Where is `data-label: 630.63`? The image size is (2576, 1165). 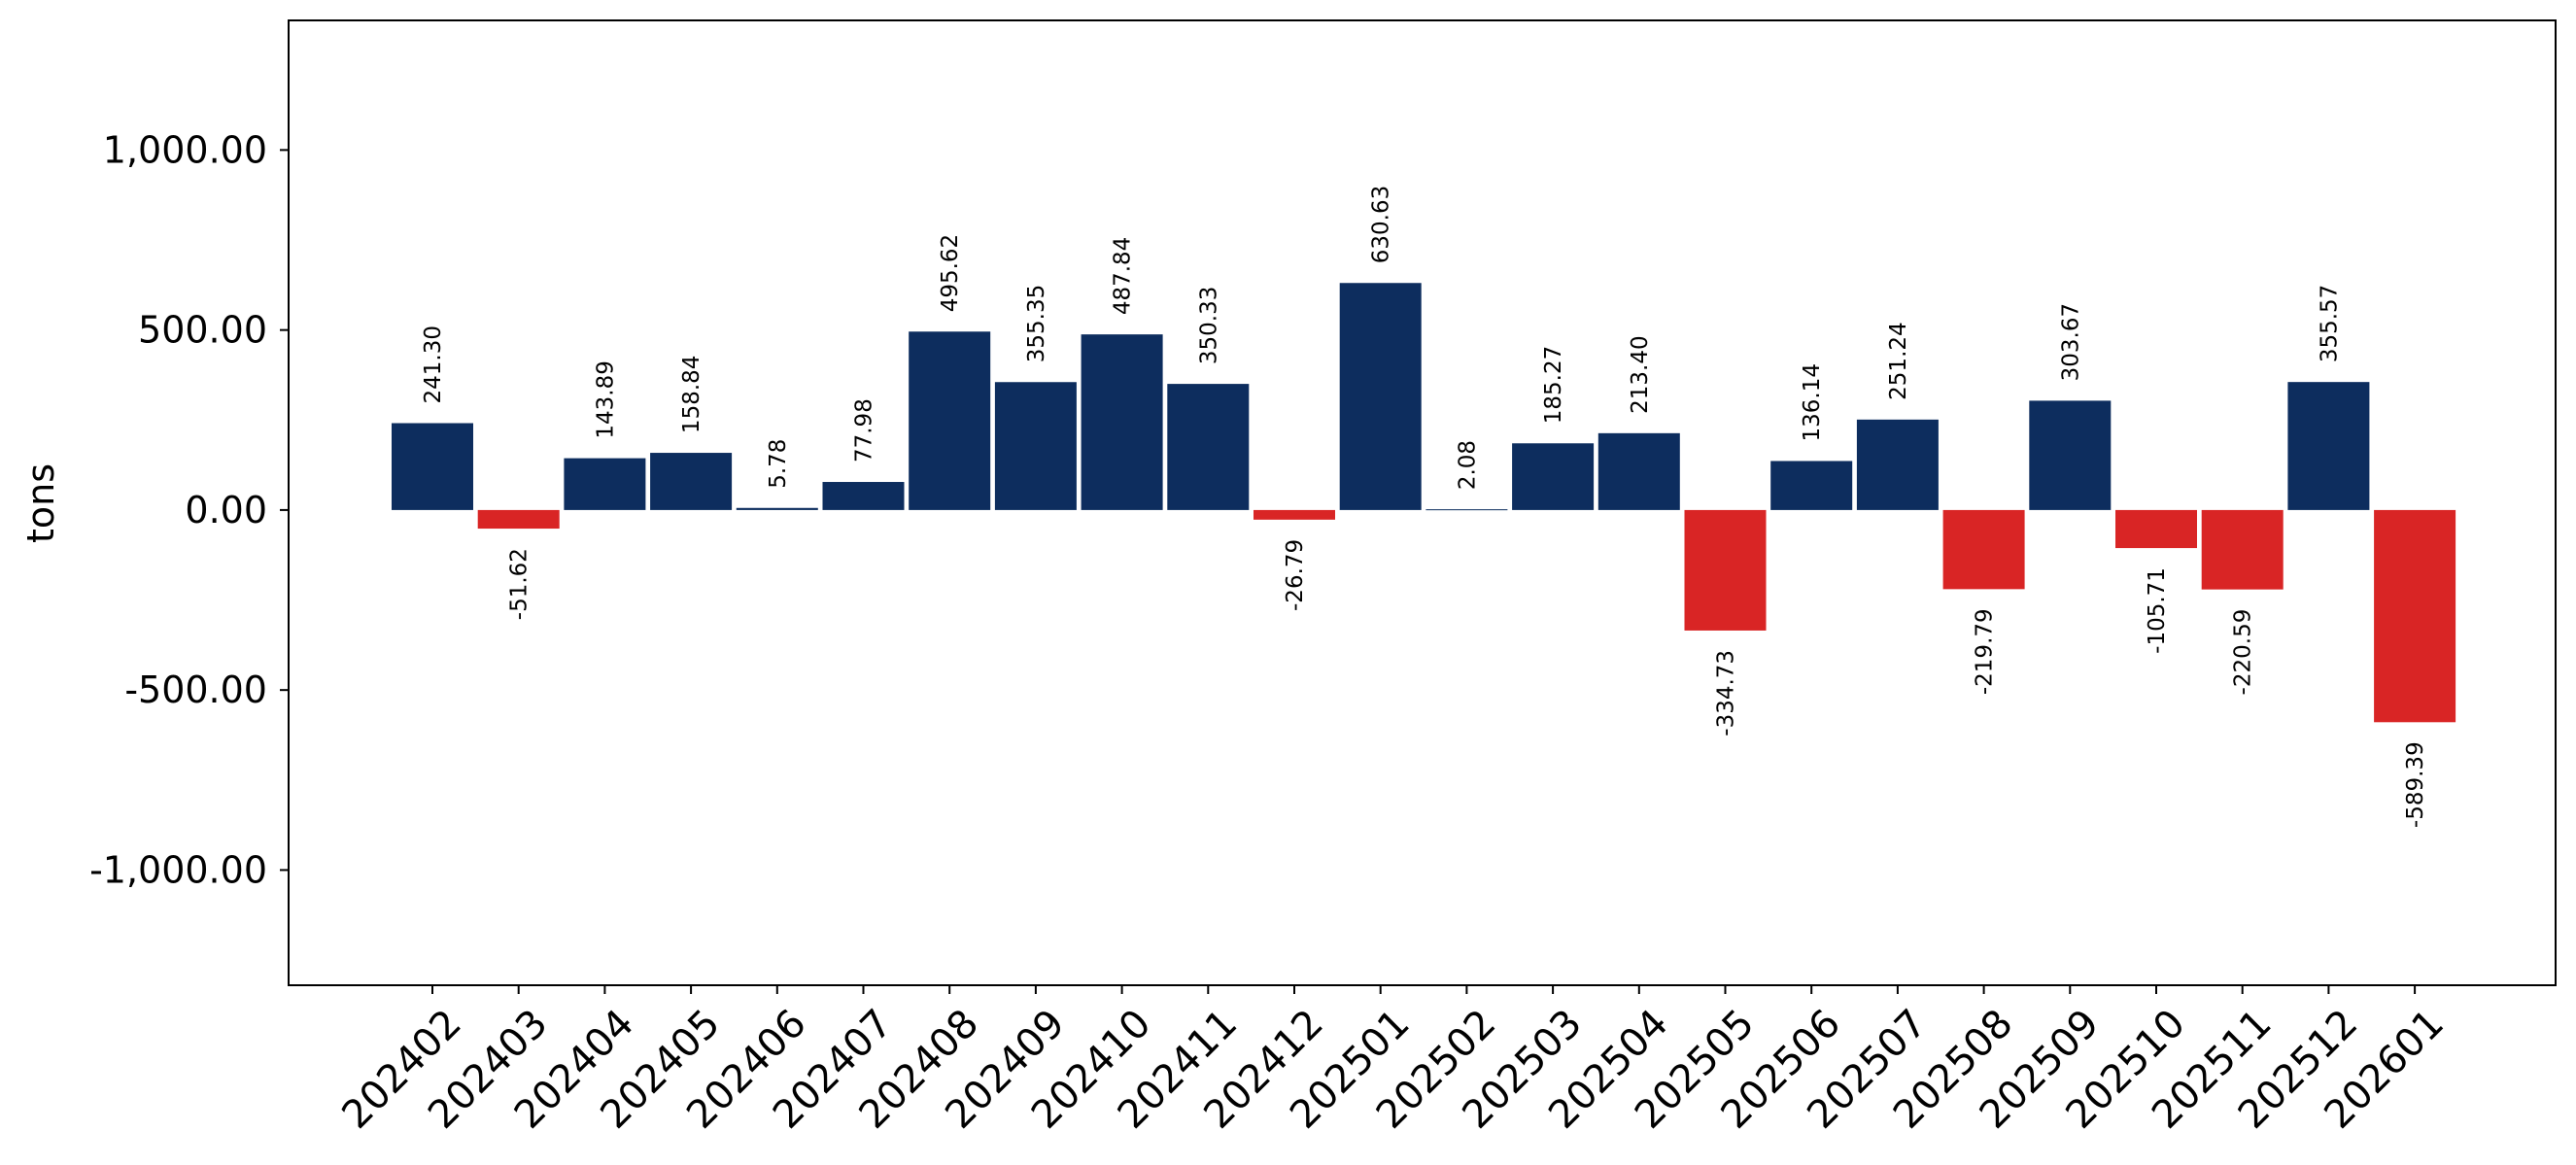 data-label: 630.63 is located at coordinates (1381, 224).